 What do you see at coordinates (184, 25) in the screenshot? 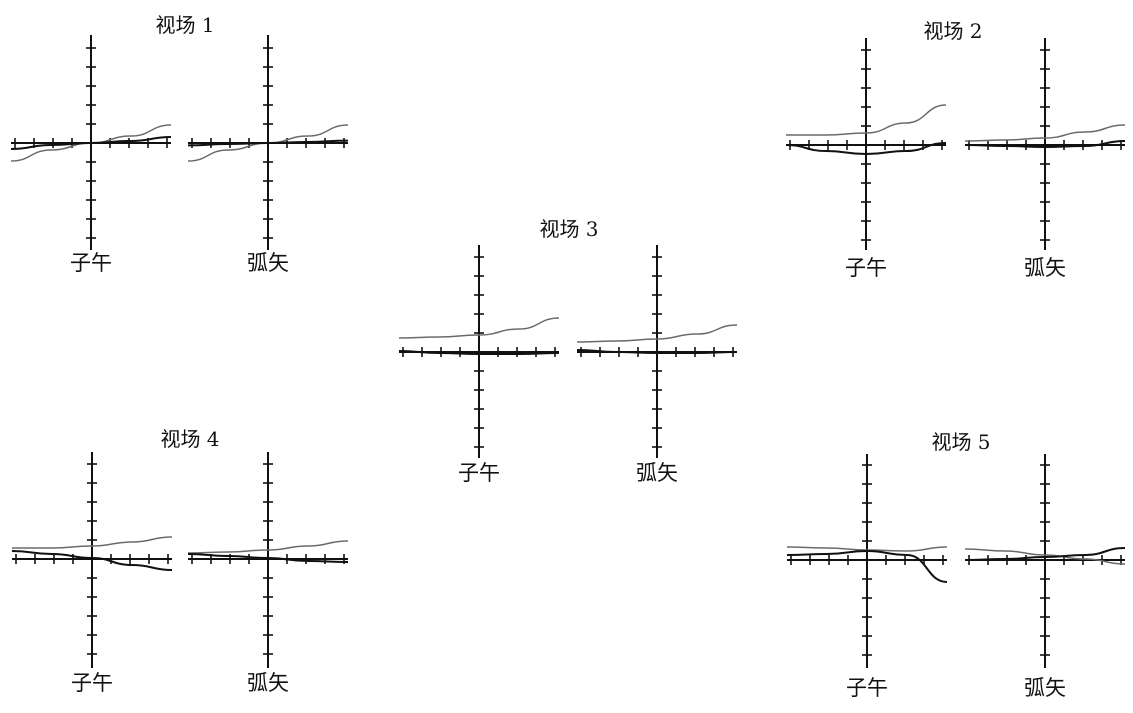
I see `panel-title: 视场 1` at bounding box center [184, 25].